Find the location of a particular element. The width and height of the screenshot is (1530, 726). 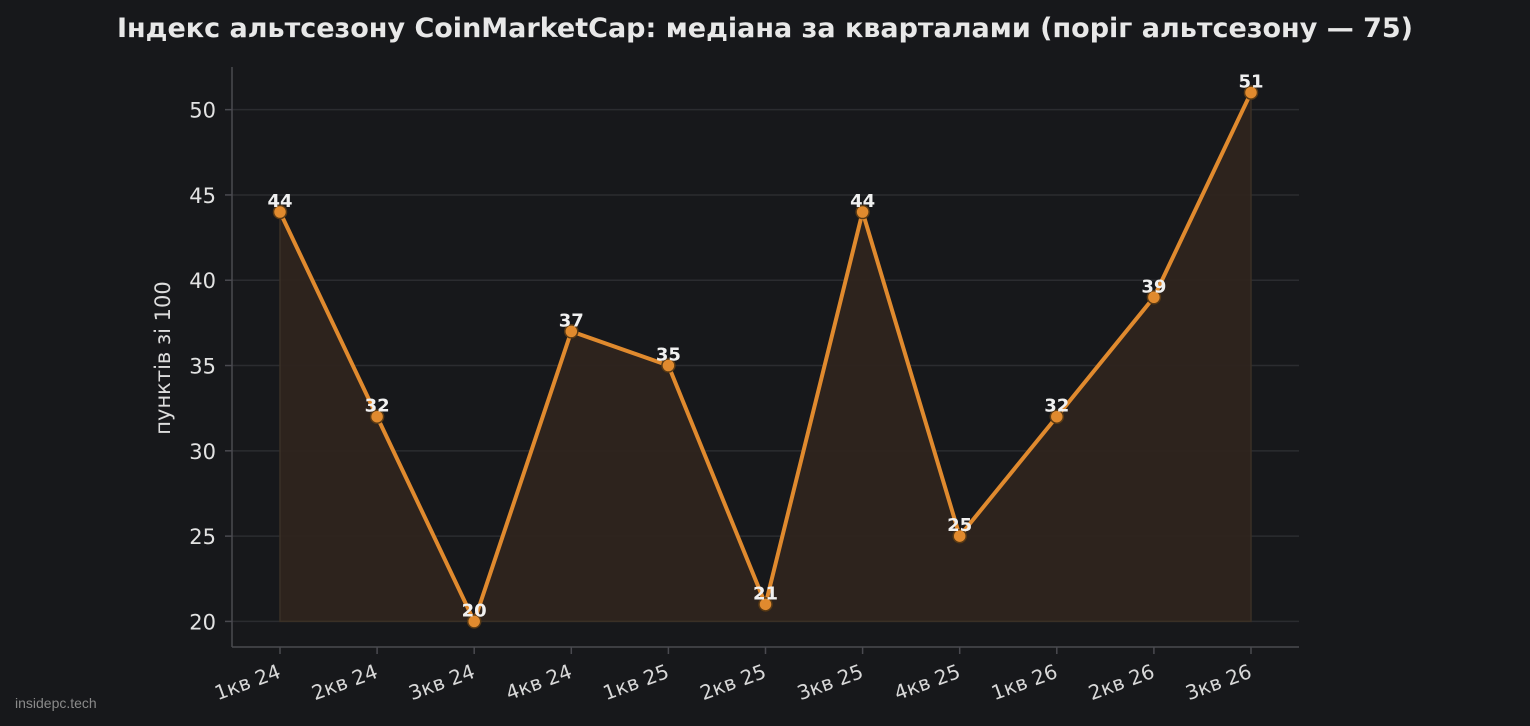

data-label-2: 20 is located at coordinates (474, 610).